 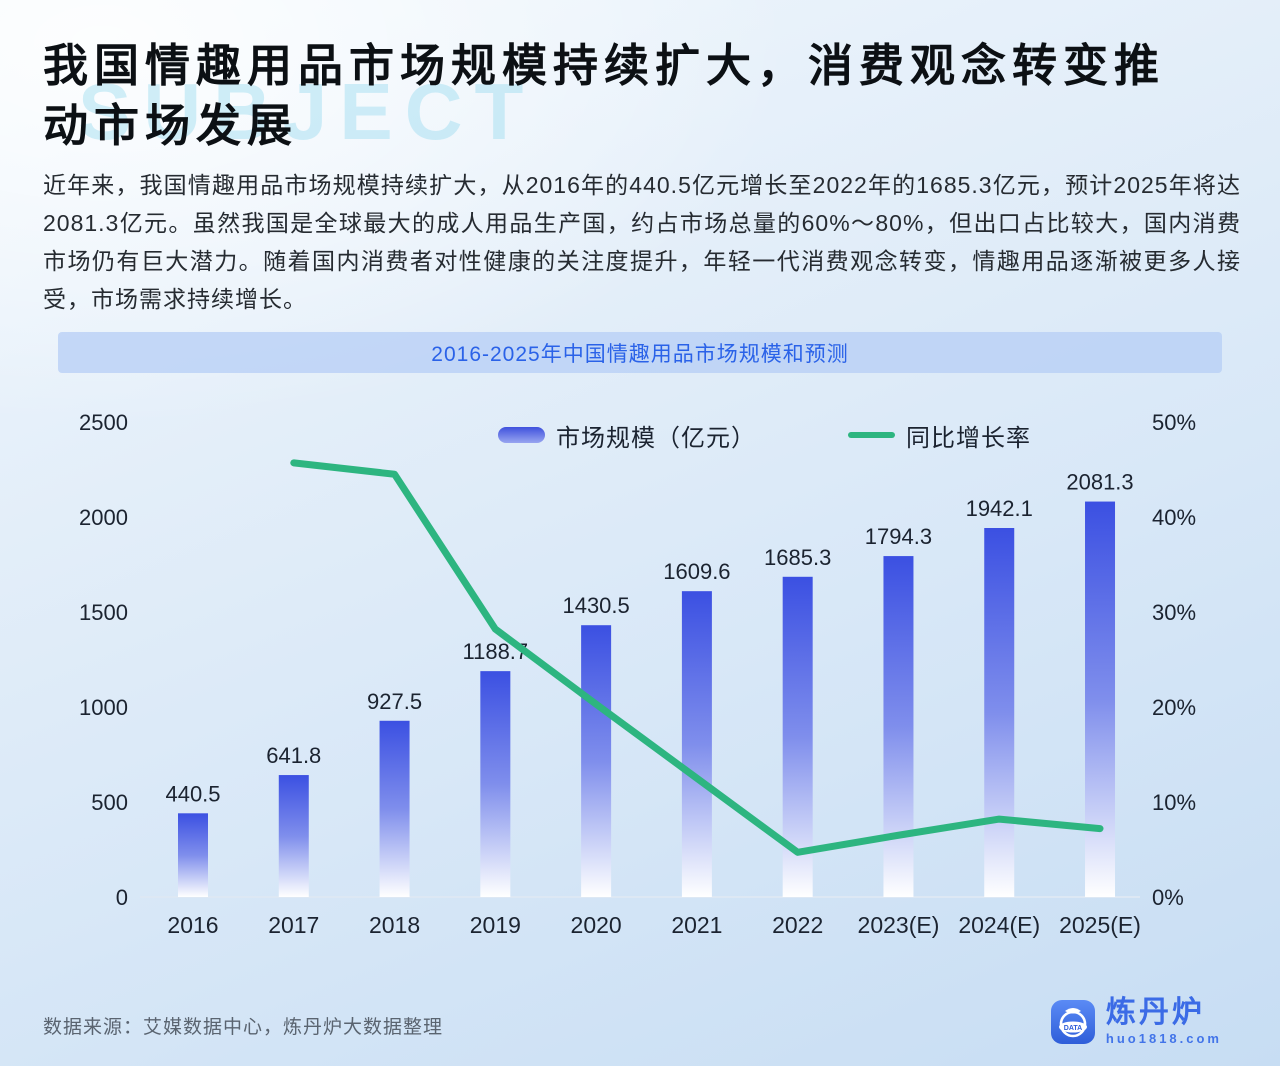 I want to click on right-axis-tick: 10%, so click(x=1174, y=802).